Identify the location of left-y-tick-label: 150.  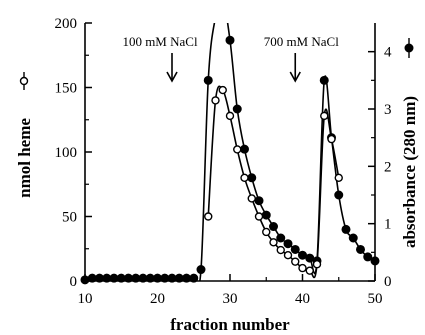
(66, 89).